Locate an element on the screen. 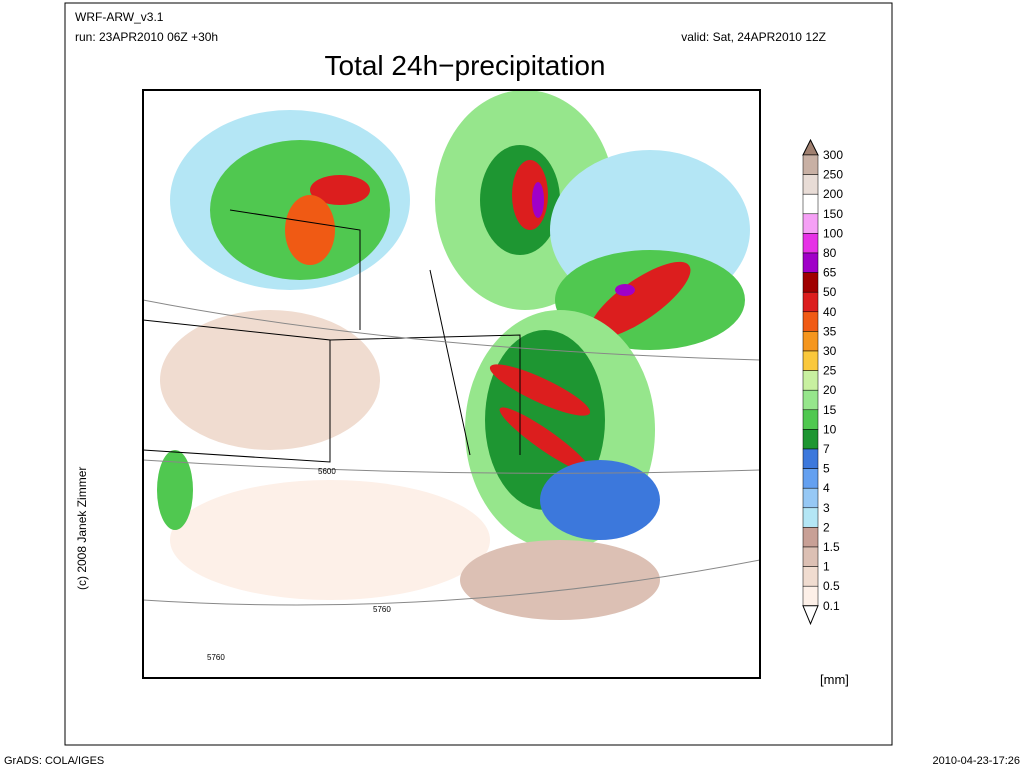 This screenshot has height=773, width=1024. unit-label: [mm] is located at coordinates (834, 679).